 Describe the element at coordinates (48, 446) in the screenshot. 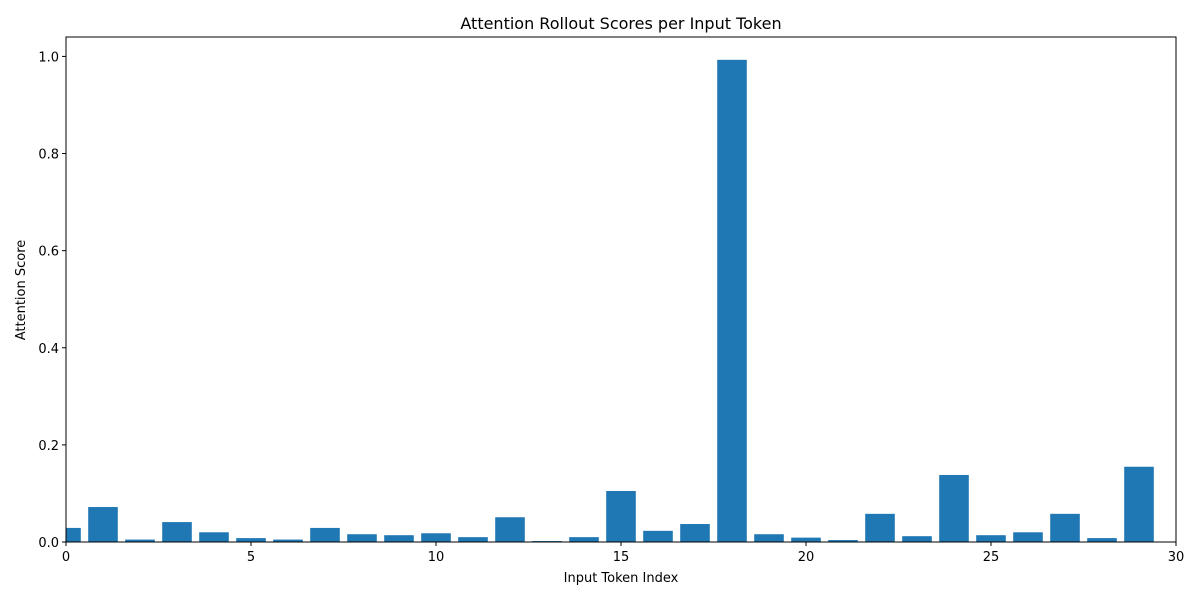

I see `y-tick-label: 0.2` at that location.